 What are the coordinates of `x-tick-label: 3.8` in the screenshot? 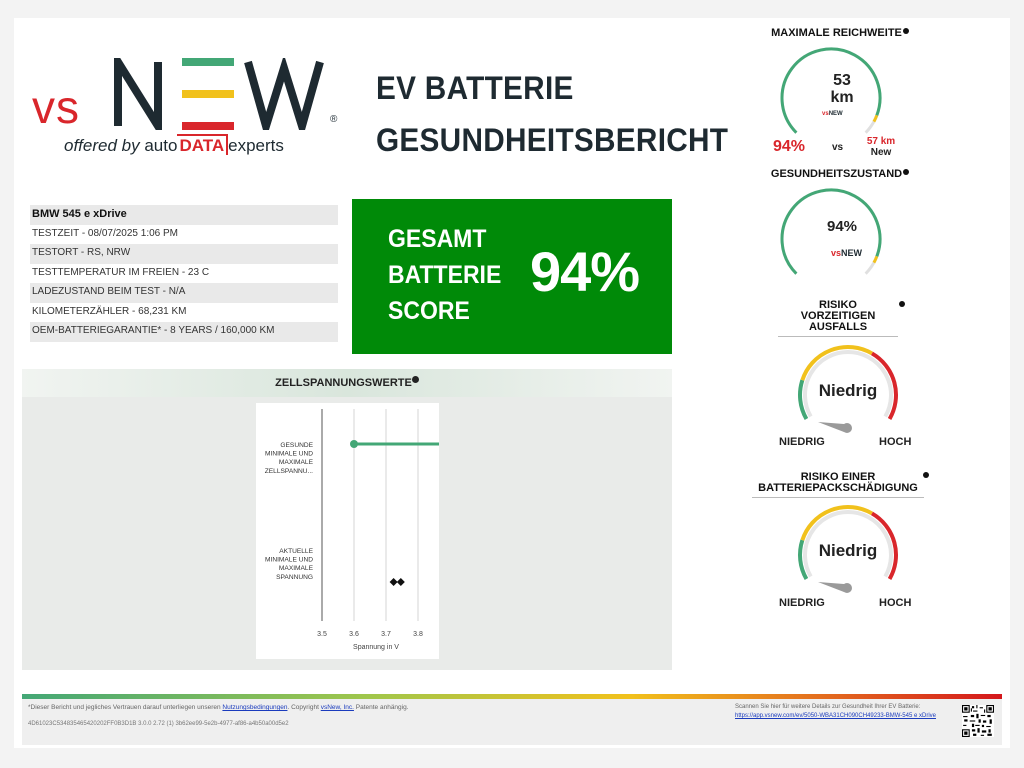 It's located at (418, 634).